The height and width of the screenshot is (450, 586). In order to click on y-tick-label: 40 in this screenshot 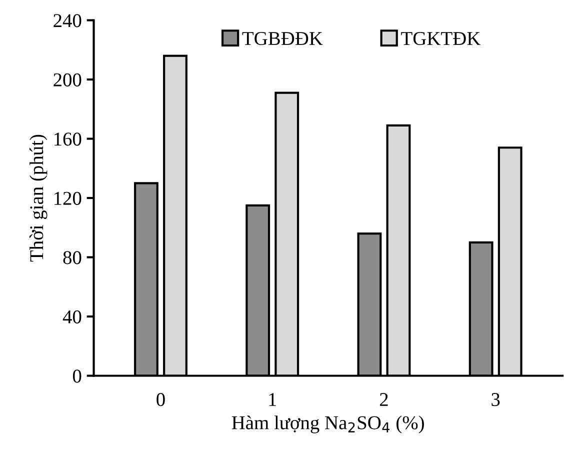, I will do `click(72, 317)`.